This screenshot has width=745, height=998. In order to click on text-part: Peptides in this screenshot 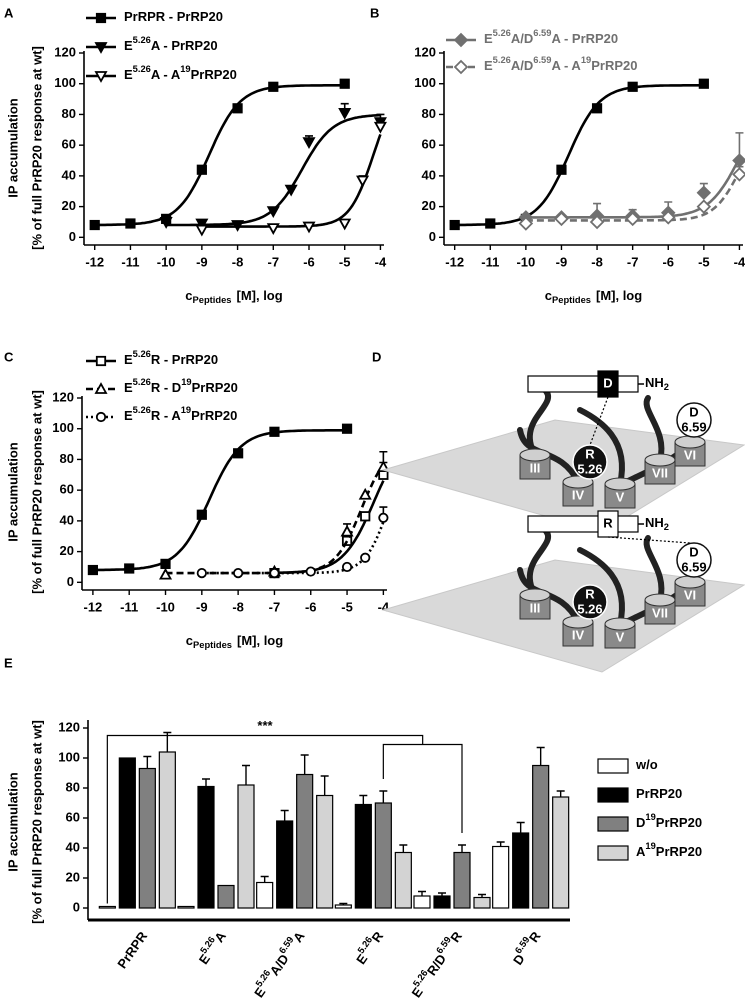, I will do `click(212, 300)`.